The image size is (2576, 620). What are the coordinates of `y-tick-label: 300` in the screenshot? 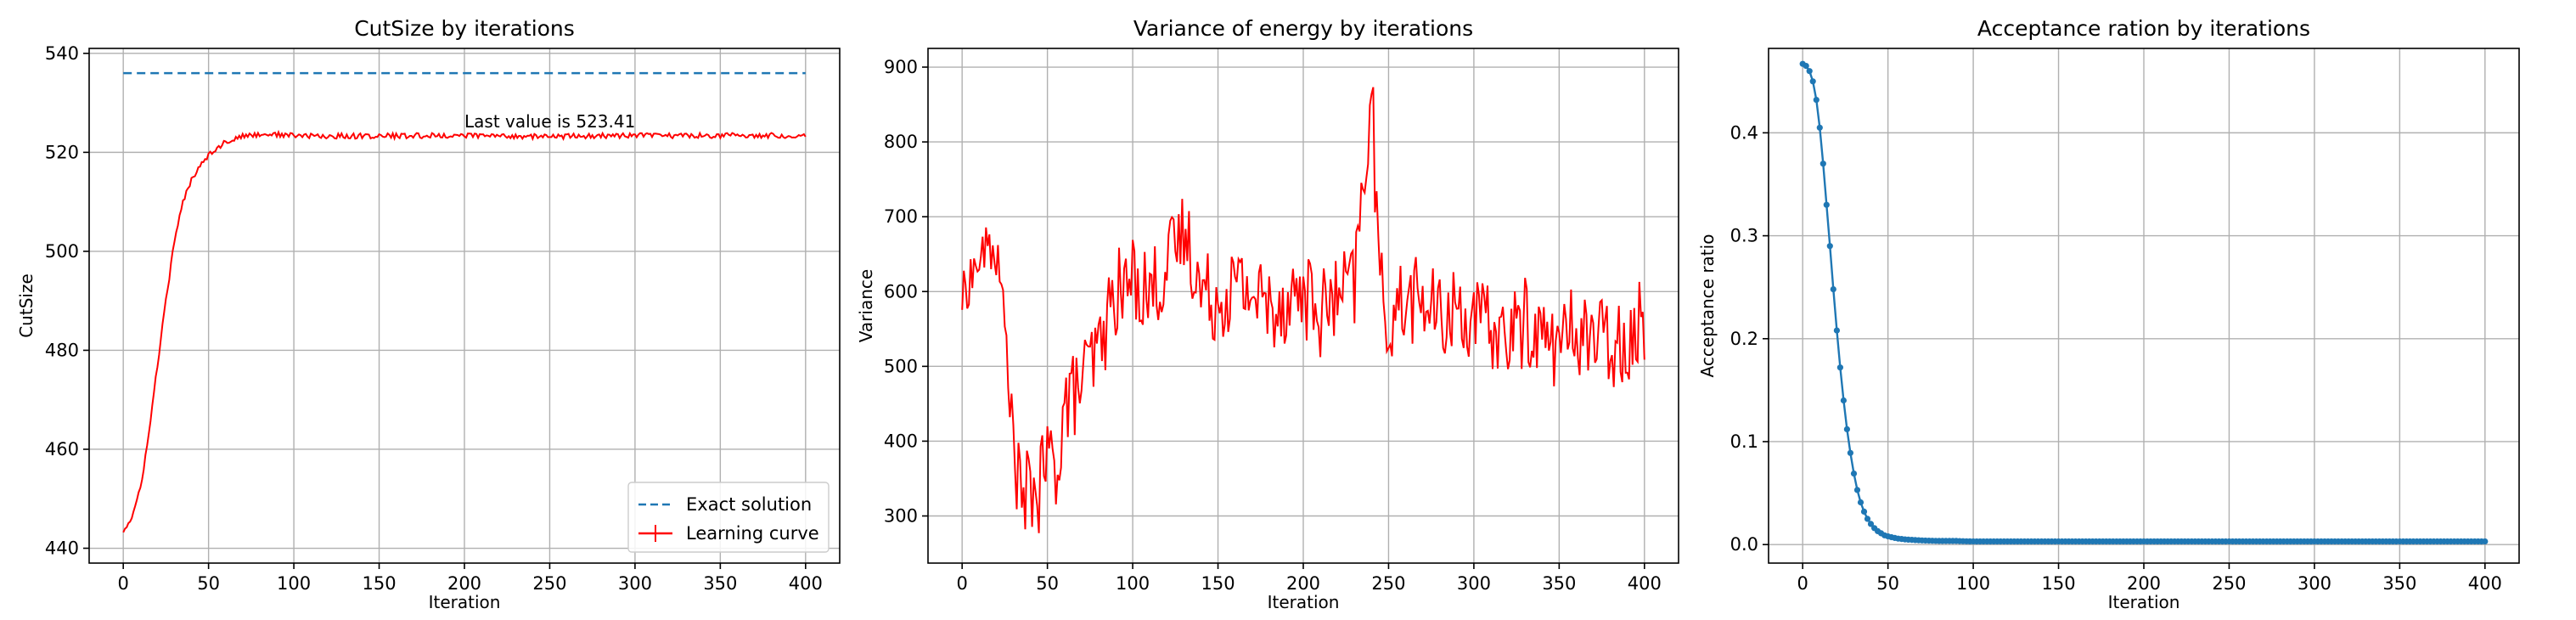 It's located at (901, 516).